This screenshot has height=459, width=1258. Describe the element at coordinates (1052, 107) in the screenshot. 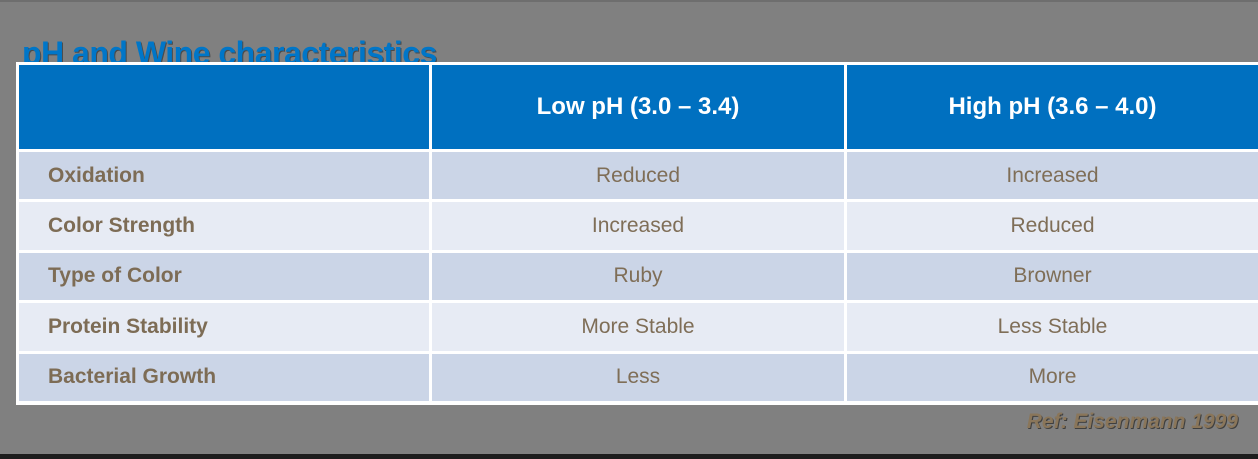

I see `header-cell-high-ph: High pH (3.6 – 4.0)` at that location.